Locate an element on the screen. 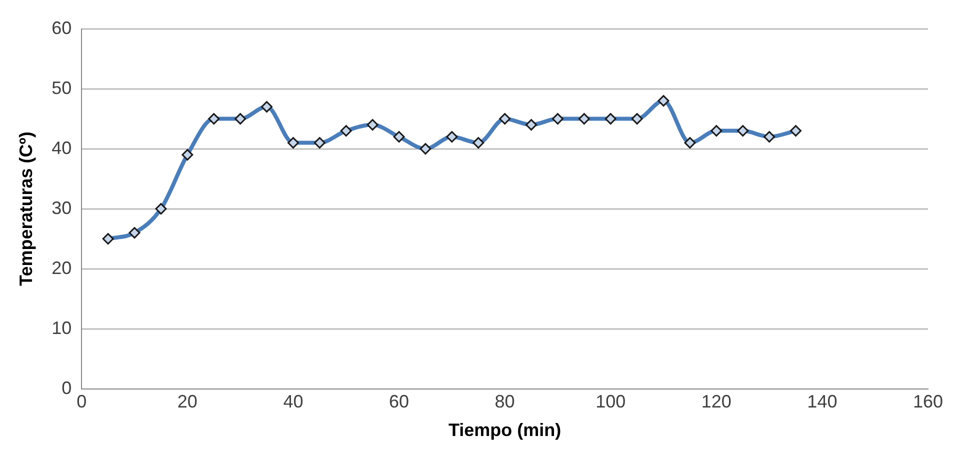 The height and width of the screenshot is (454, 956). x-tick-label: 80 is located at coordinates (504, 402).